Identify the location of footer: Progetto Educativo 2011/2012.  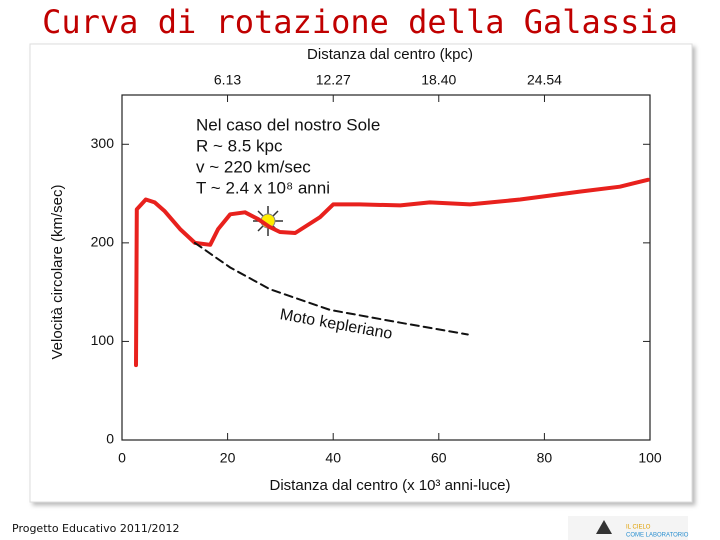
(96, 528).